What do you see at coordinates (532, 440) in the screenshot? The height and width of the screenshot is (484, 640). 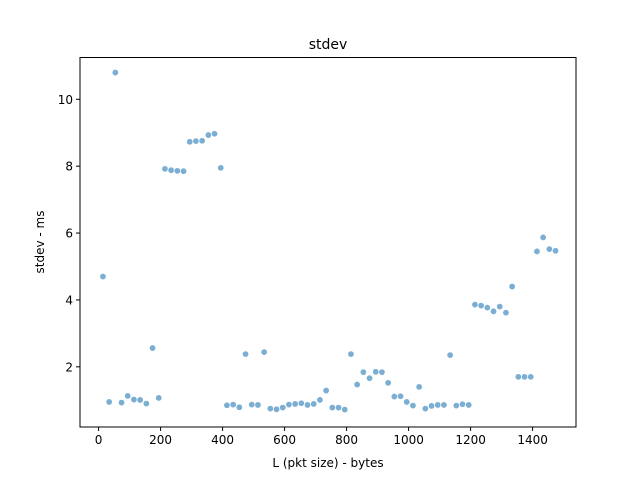 I see `x-tick-label: 1400` at bounding box center [532, 440].